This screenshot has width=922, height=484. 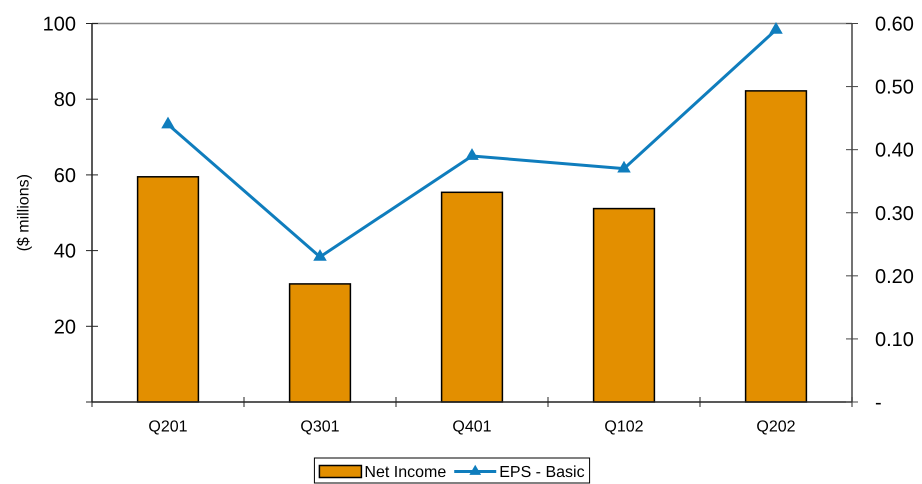 What do you see at coordinates (24, 213) in the screenshot?
I see `y-axis-title: ($ millions)` at bounding box center [24, 213].